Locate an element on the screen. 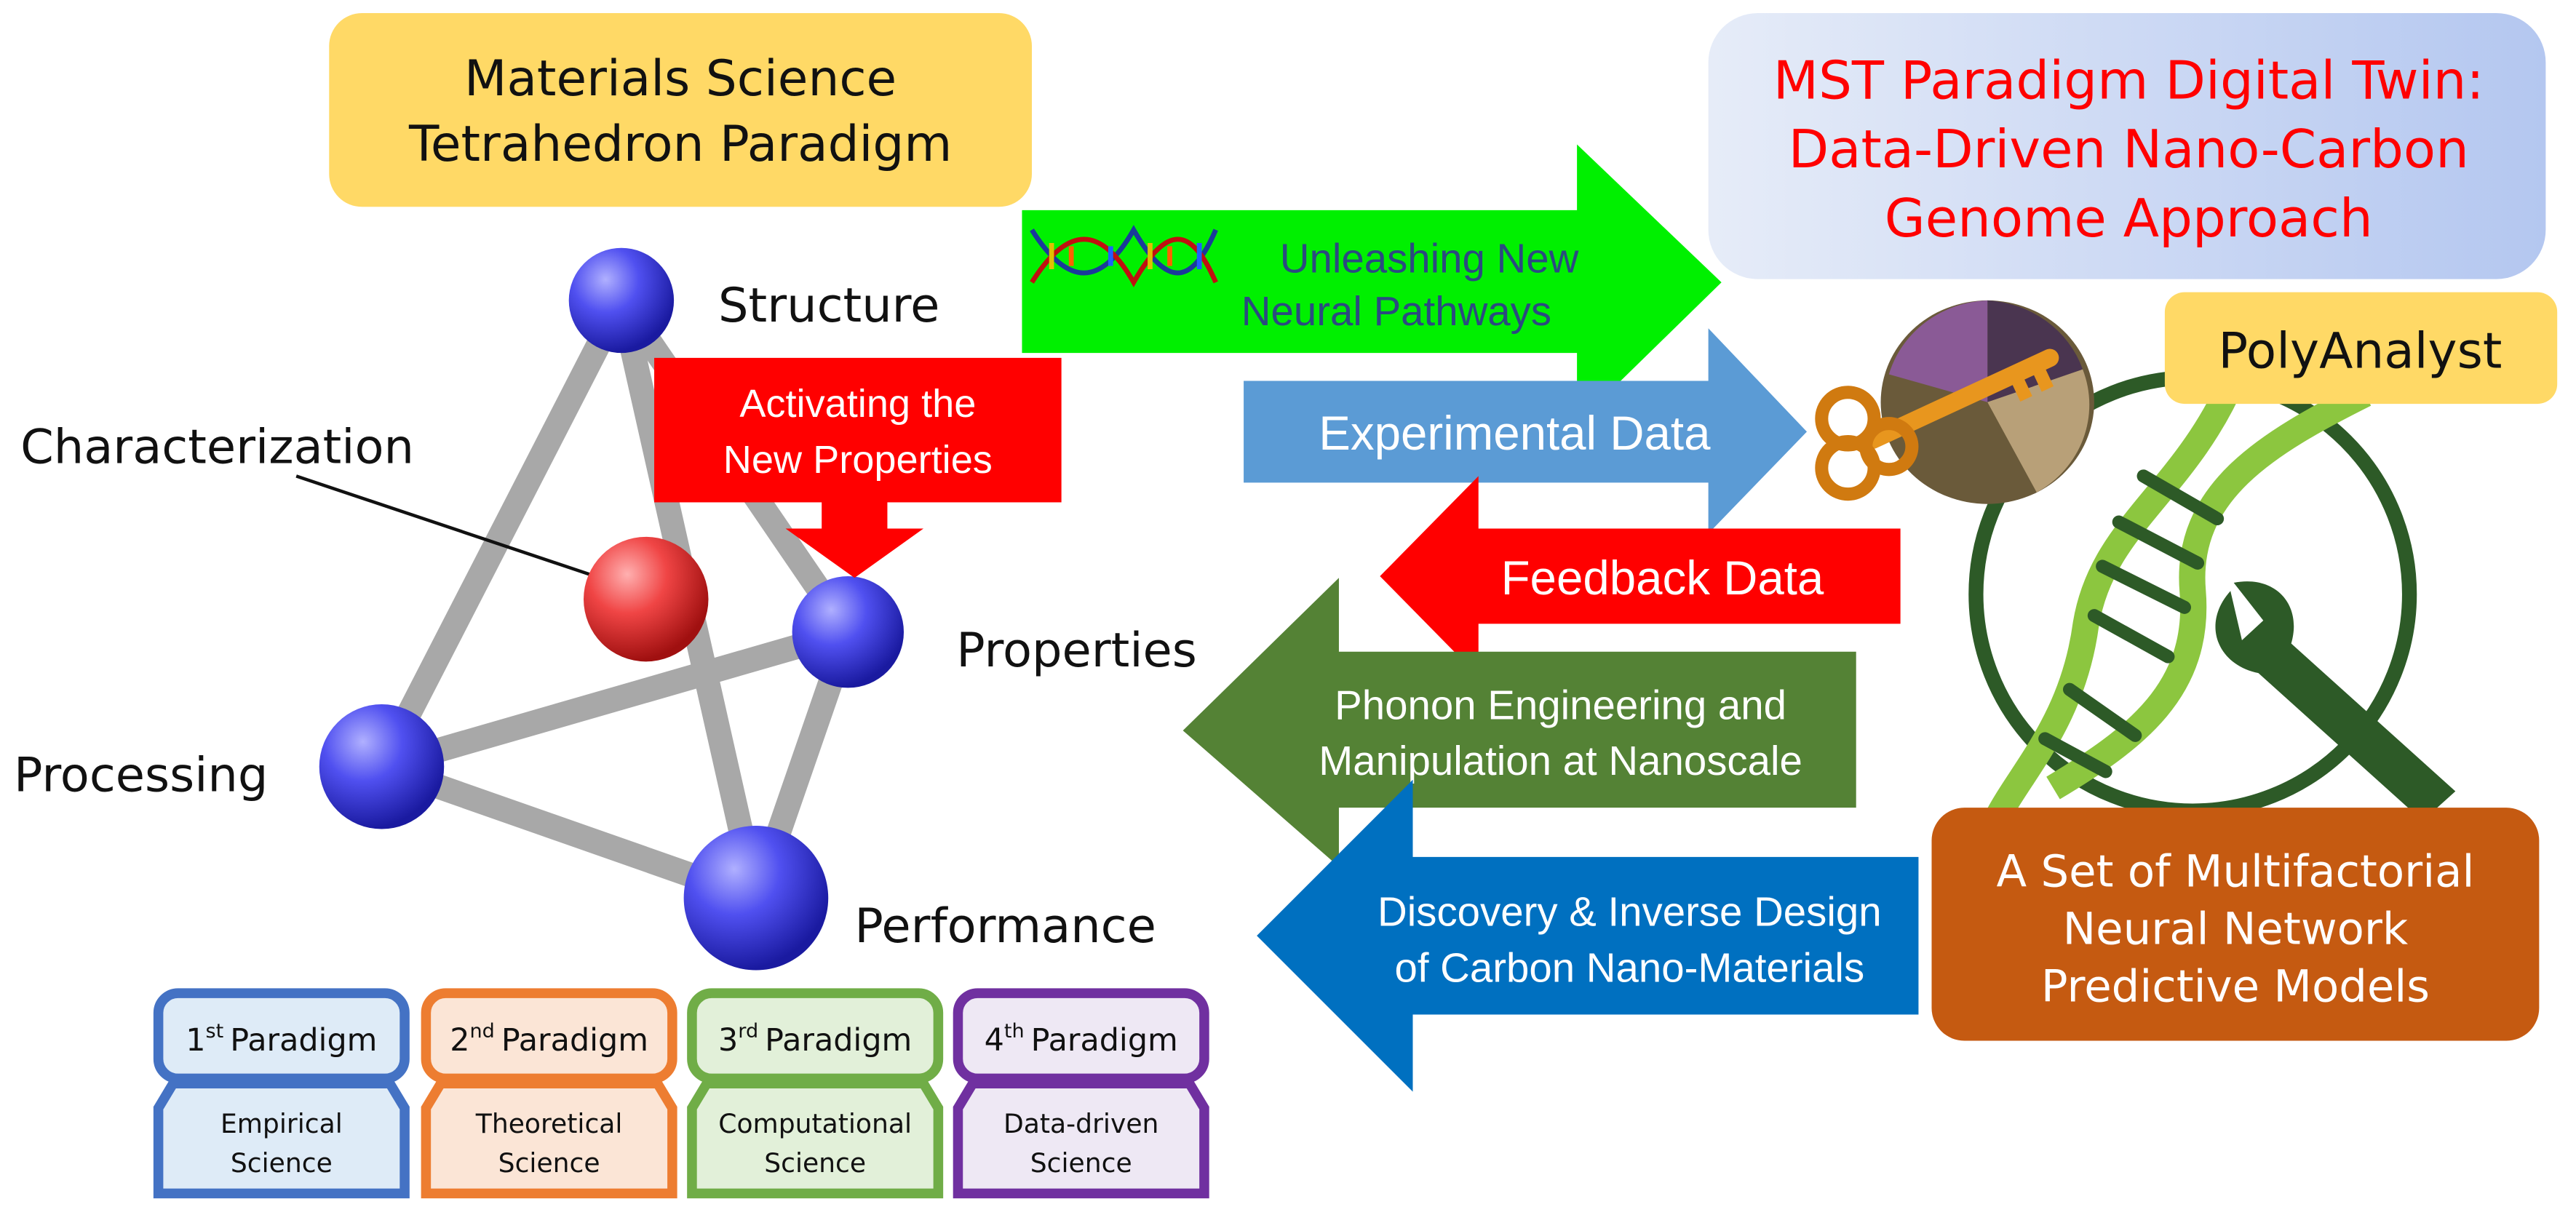 The width and height of the screenshot is (2576, 1223). key-icon is located at coordinates (1937, 424).